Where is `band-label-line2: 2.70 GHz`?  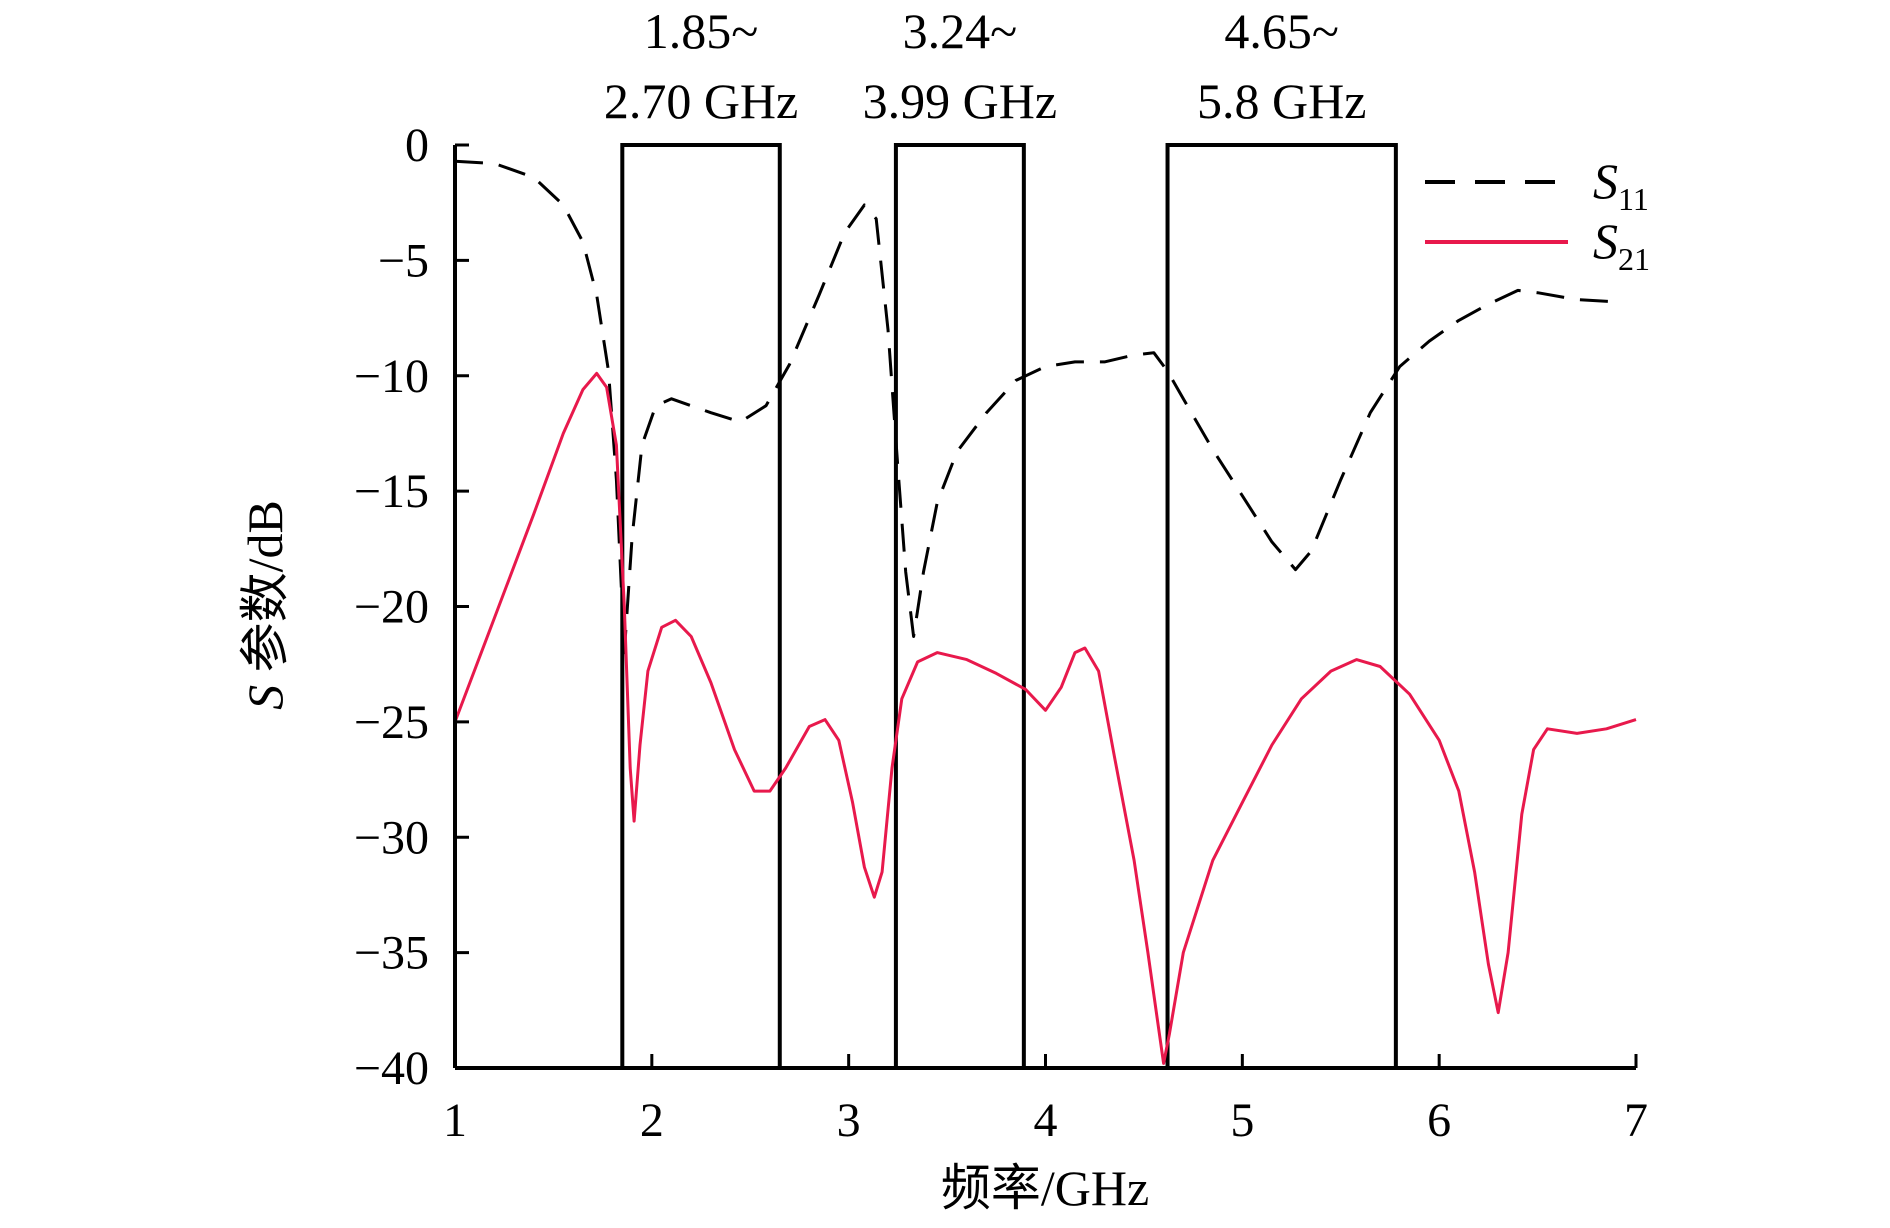 band-label-line2: 2.70 GHz is located at coordinates (701, 101).